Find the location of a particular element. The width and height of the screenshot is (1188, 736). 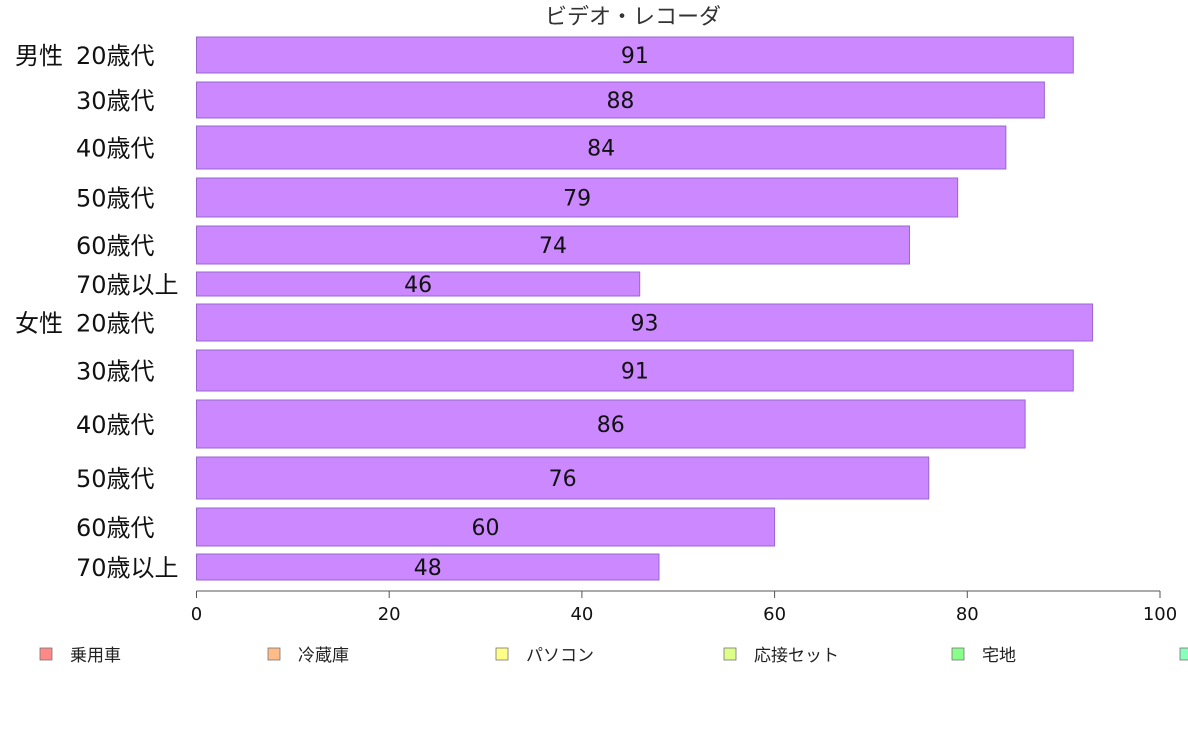

bar-value-label: 74 is located at coordinates (553, 246).